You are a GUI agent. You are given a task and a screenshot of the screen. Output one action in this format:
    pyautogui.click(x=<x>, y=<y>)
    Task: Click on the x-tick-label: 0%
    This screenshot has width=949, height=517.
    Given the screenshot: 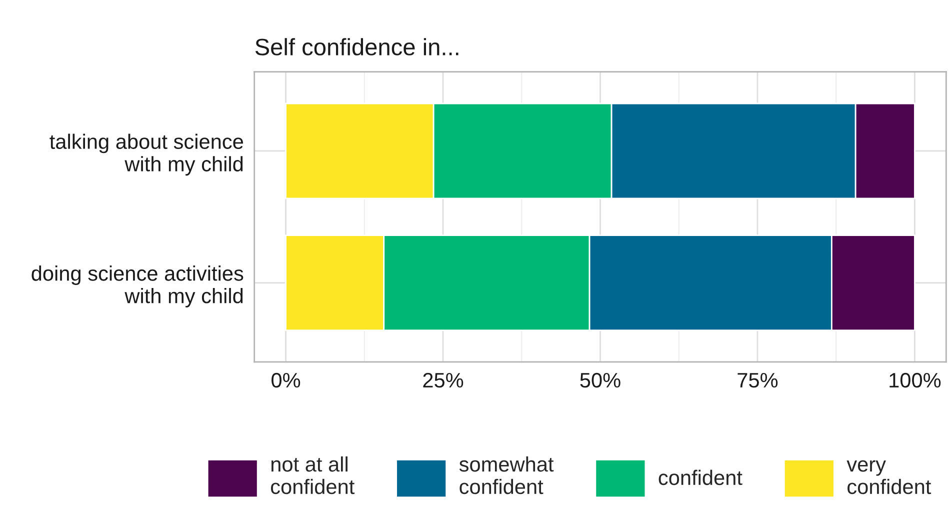 What is the action you would take?
    pyautogui.click(x=286, y=380)
    